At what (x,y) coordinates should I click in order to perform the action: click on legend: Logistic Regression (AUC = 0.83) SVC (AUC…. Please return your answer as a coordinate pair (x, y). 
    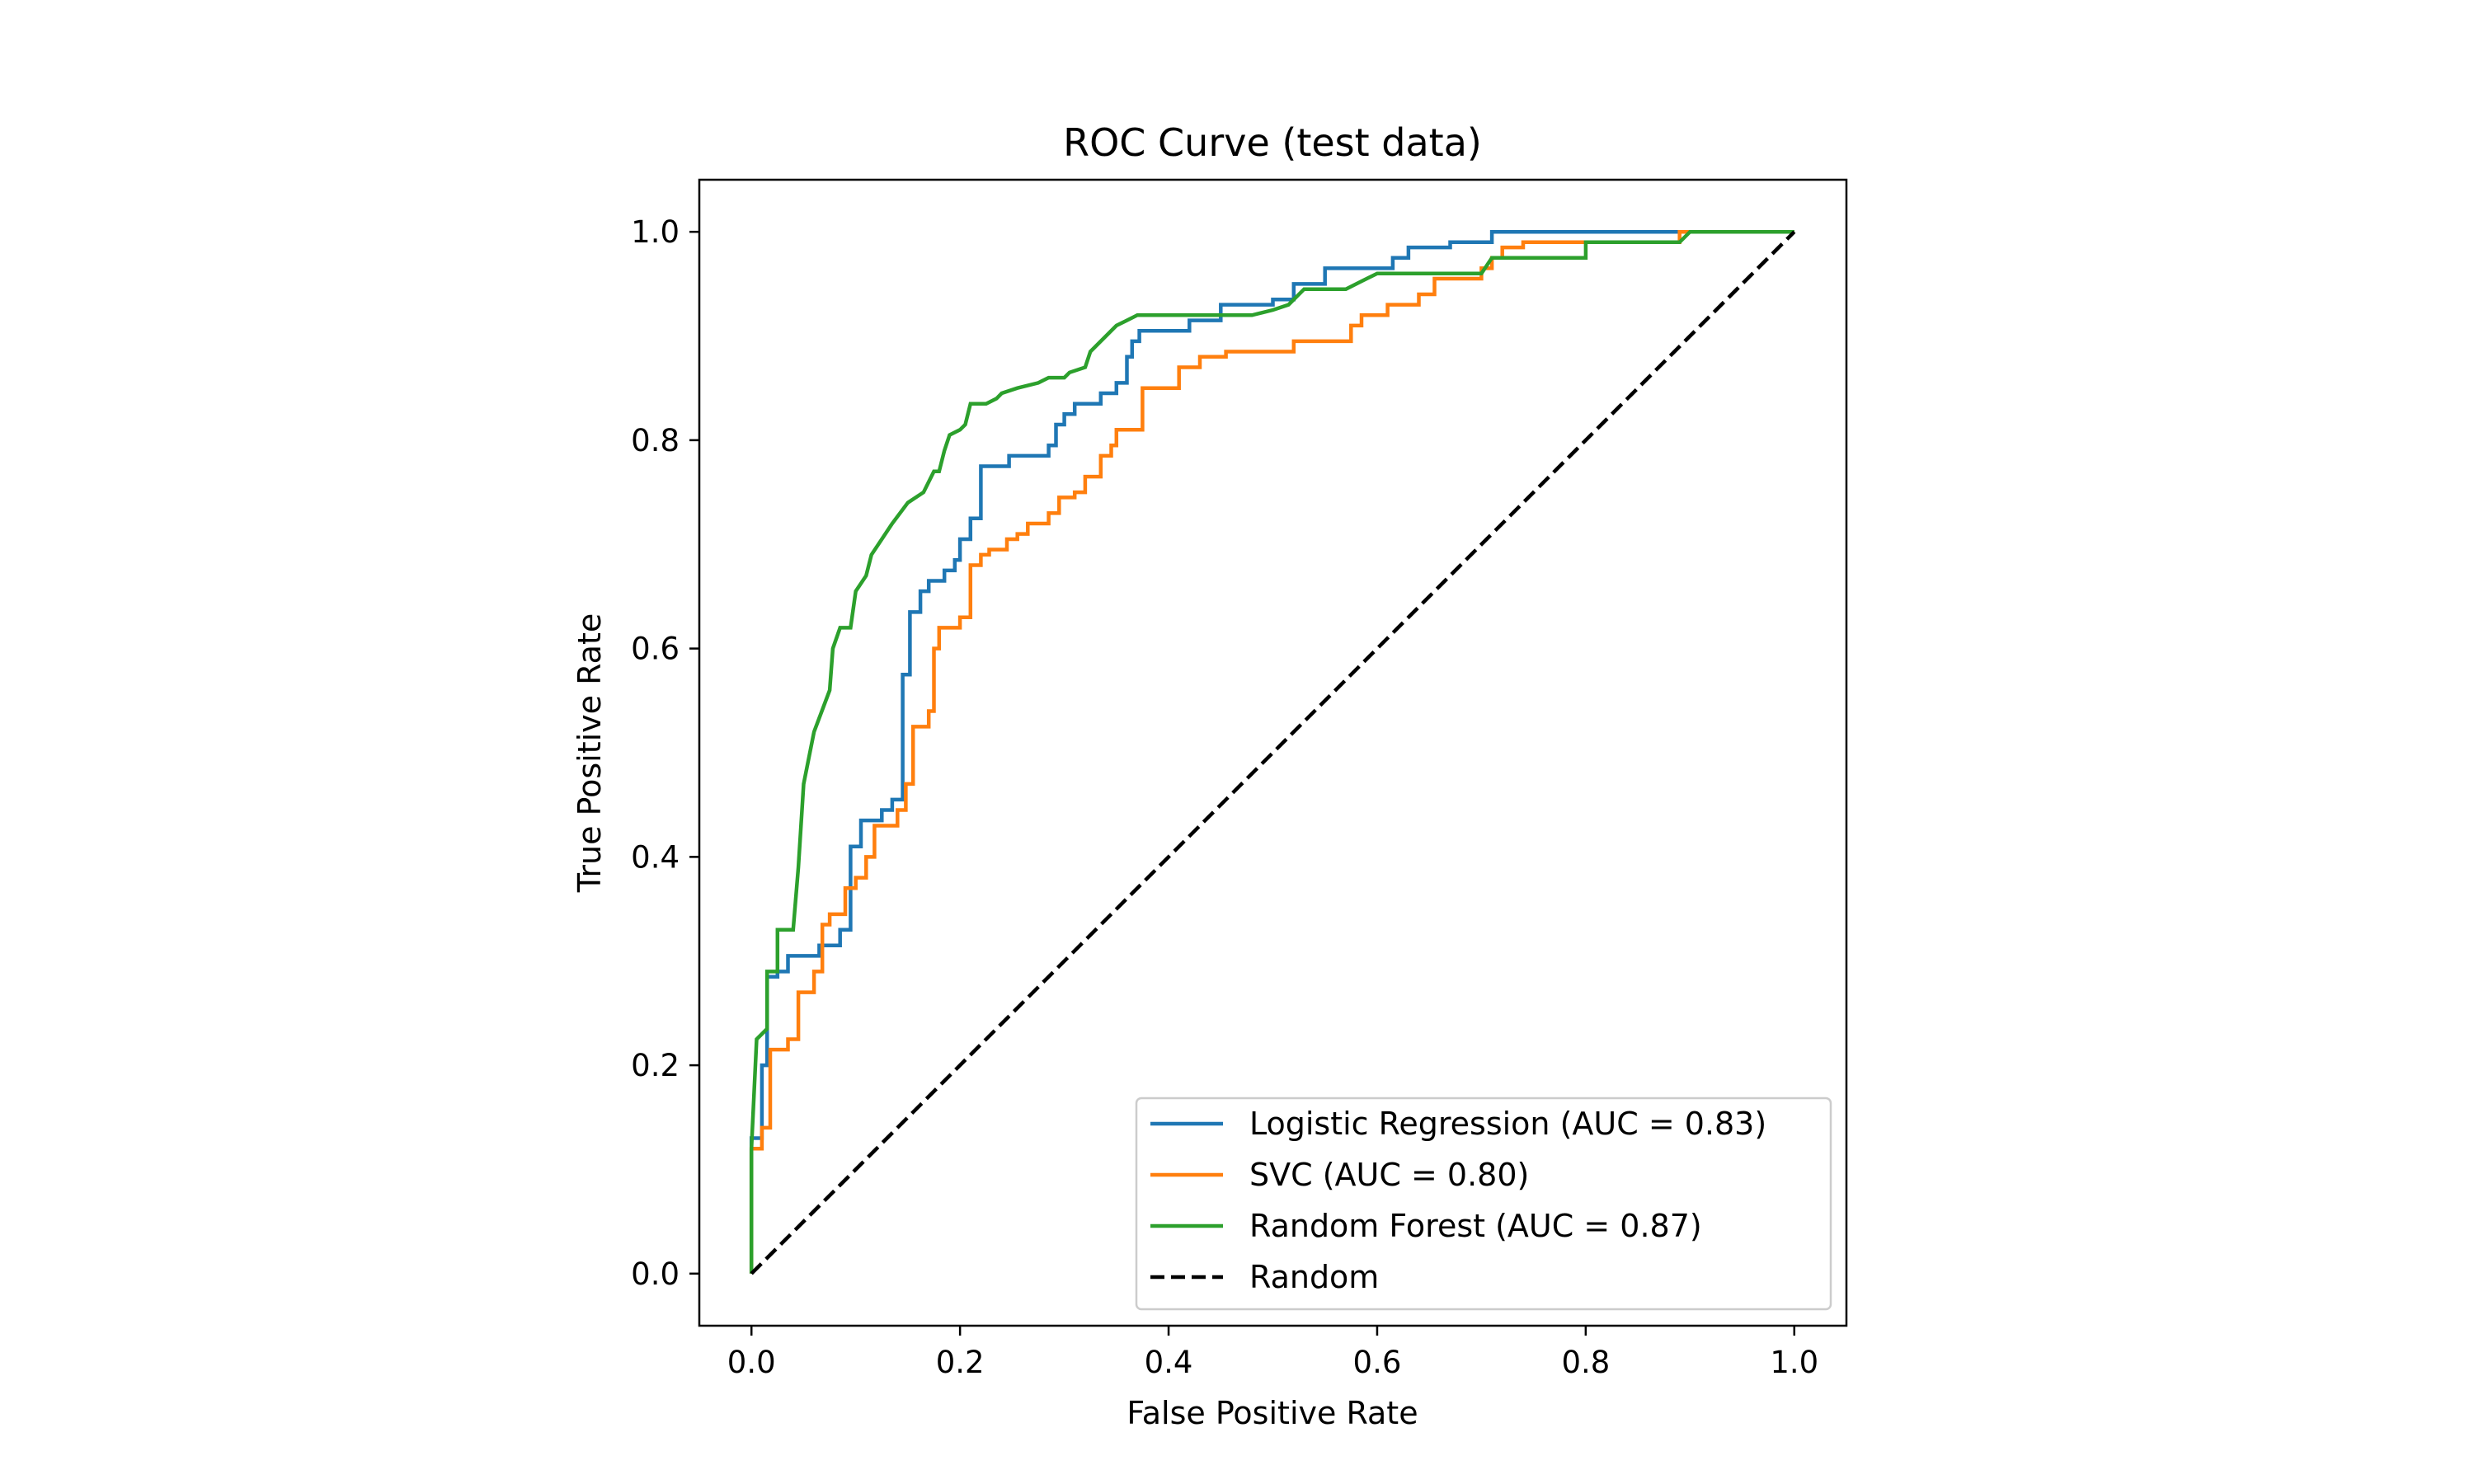
    Looking at the image, I should click on (1483, 1204).